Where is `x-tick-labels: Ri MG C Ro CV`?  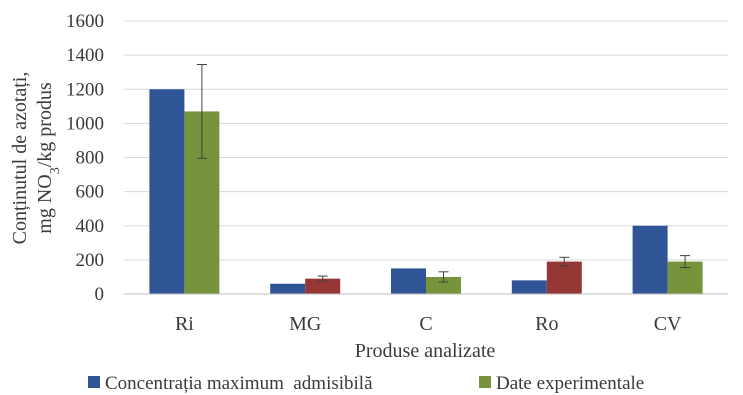 x-tick-labels: Ri MG C Ro CV is located at coordinates (428, 324).